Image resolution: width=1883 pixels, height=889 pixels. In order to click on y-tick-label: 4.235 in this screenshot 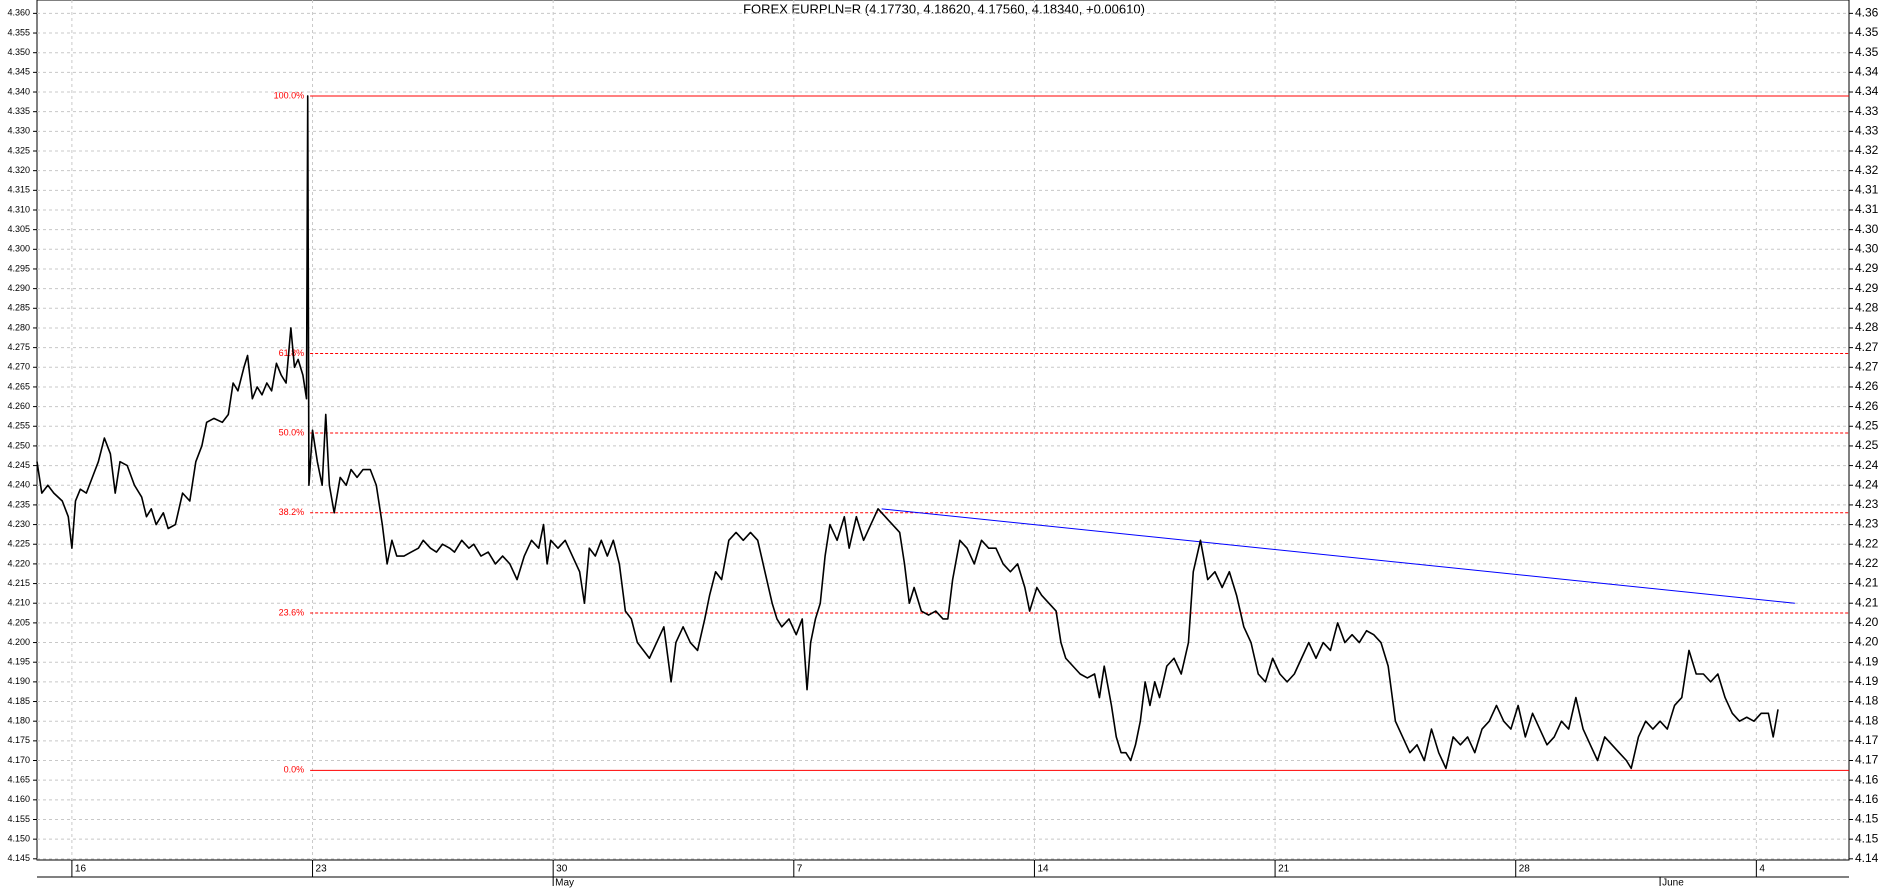, I will do `click(18, 504)`.